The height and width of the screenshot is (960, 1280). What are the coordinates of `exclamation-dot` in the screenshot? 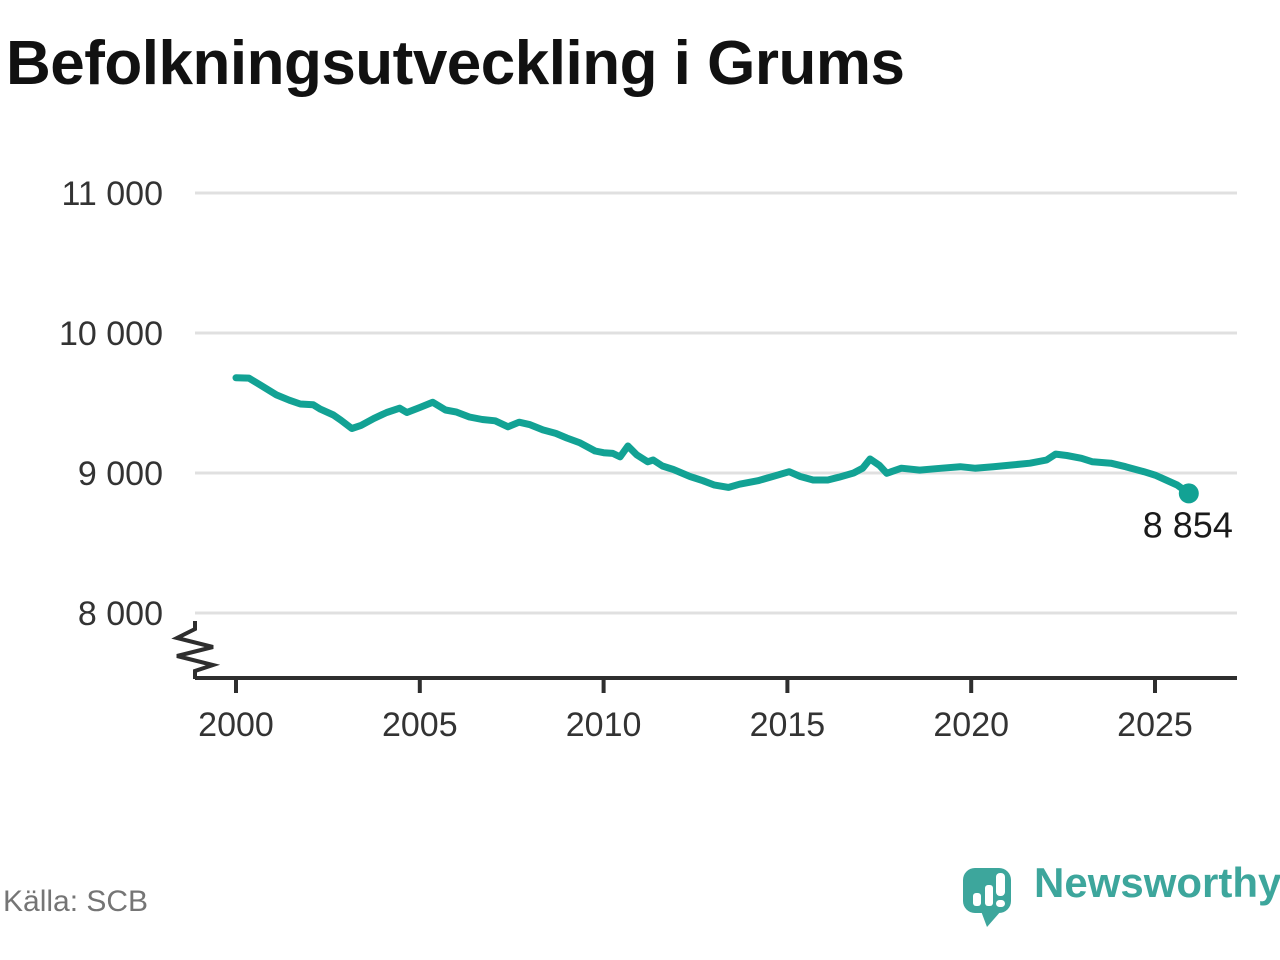 It's located at (1000, 903).